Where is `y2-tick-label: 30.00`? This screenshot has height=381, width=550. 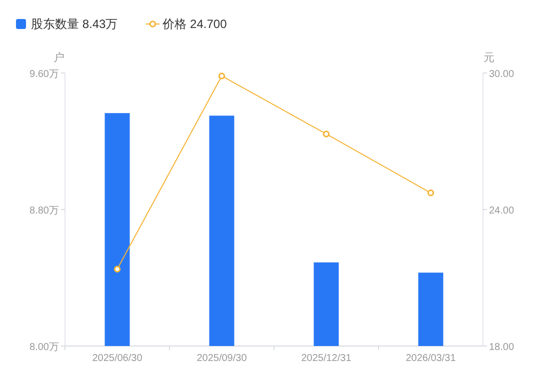 y2-tick-label: 30.00 is located at coordinates (501, 74).